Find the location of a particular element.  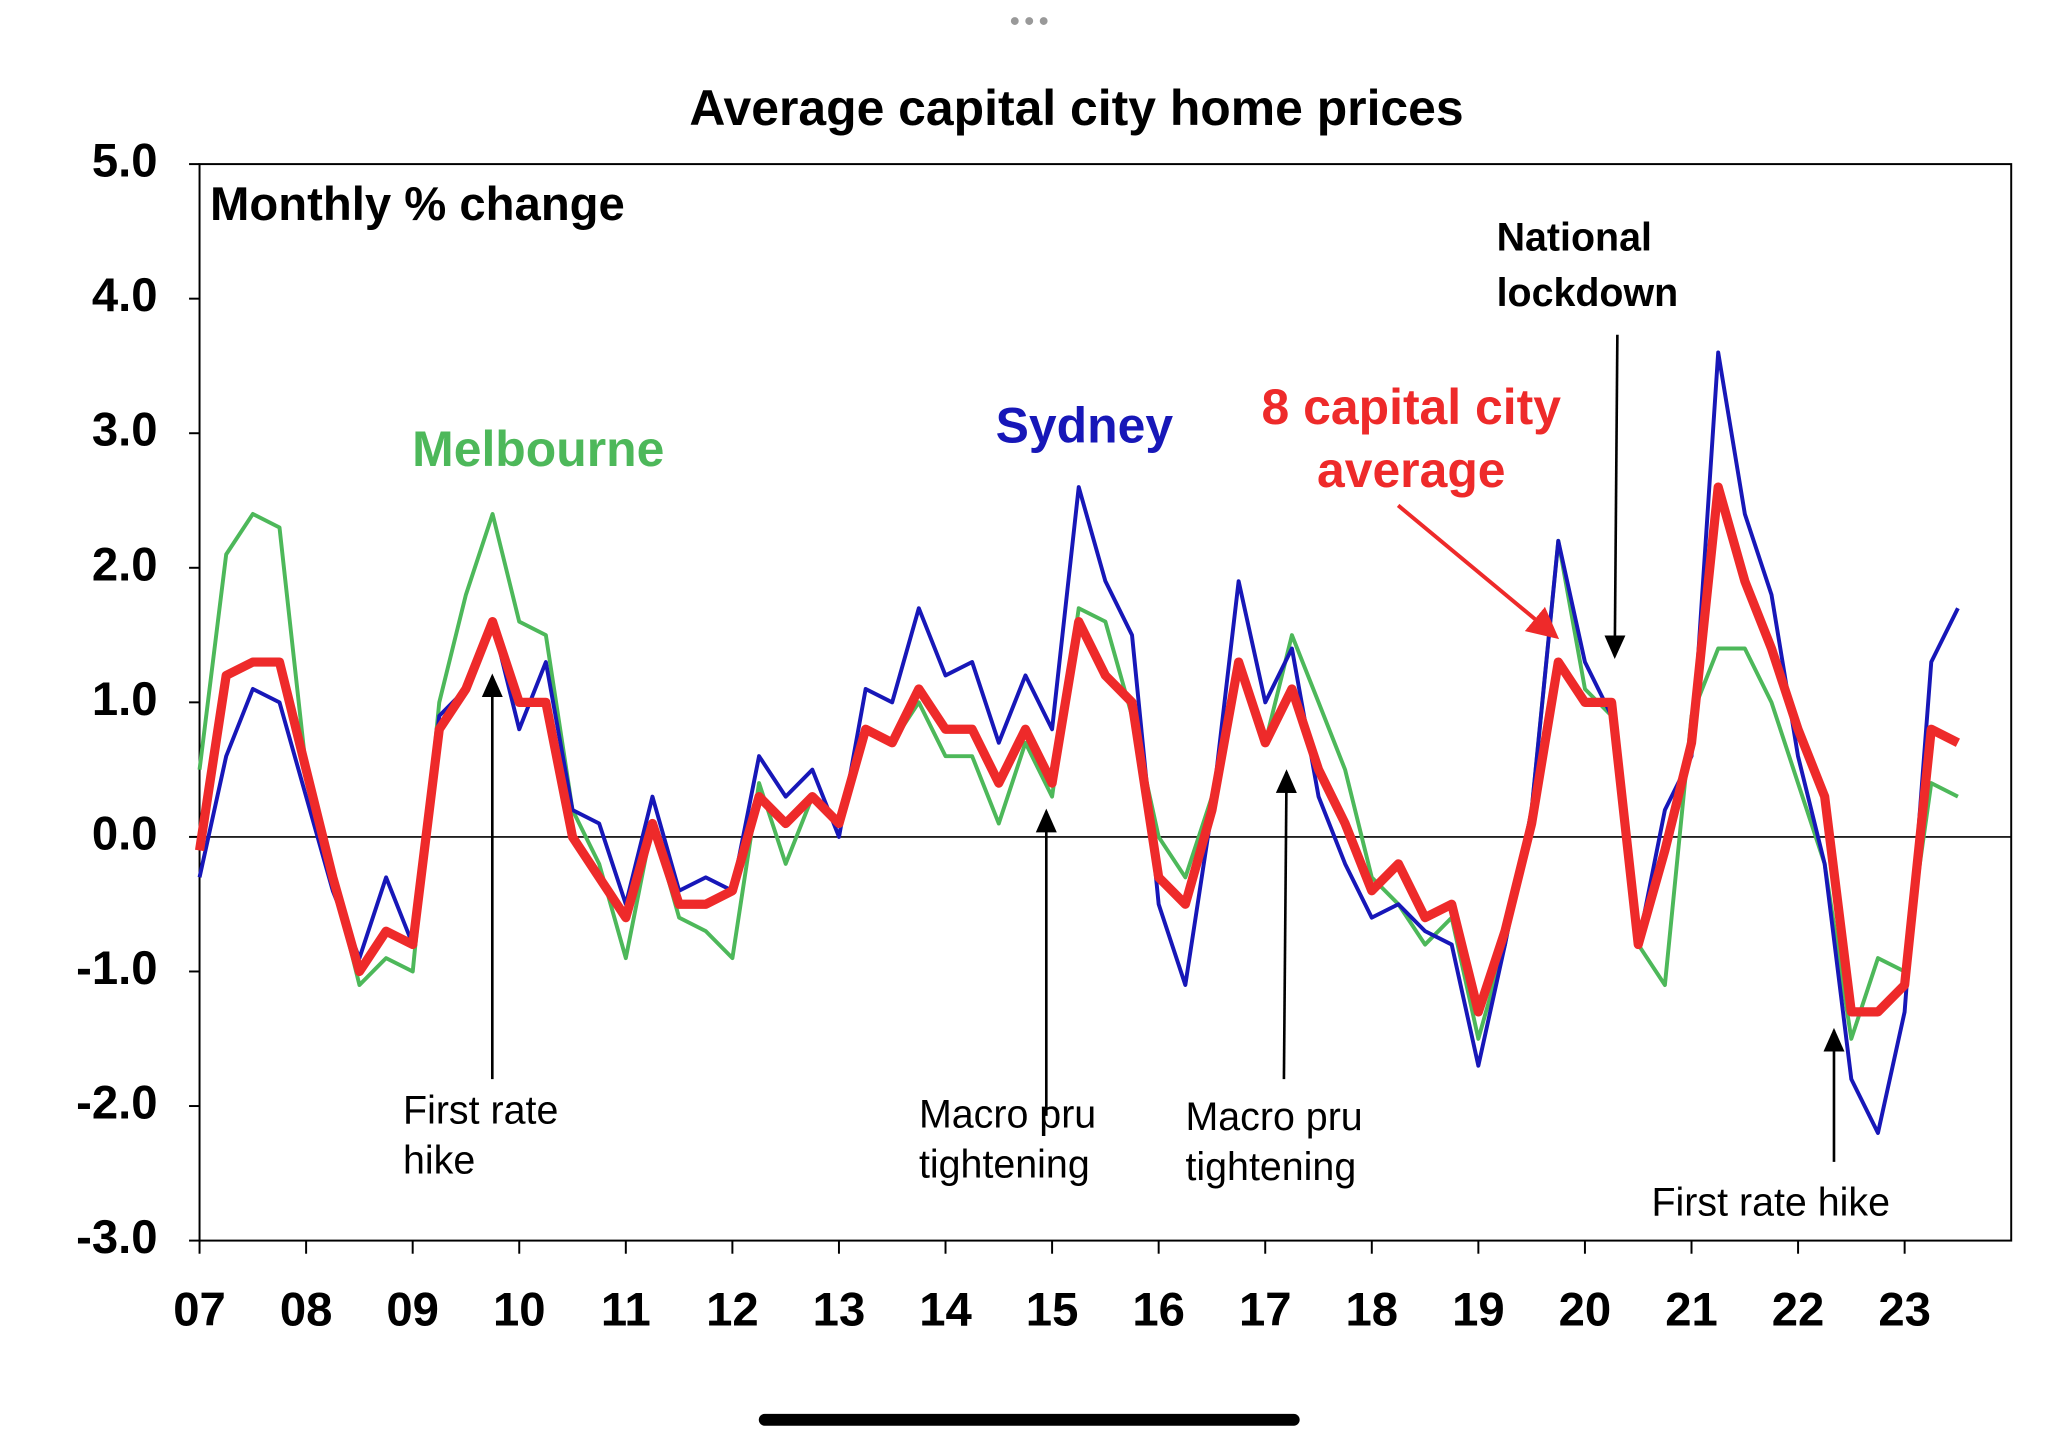

y-tick-label: -3.0 is located at coordinates (116, 1237).